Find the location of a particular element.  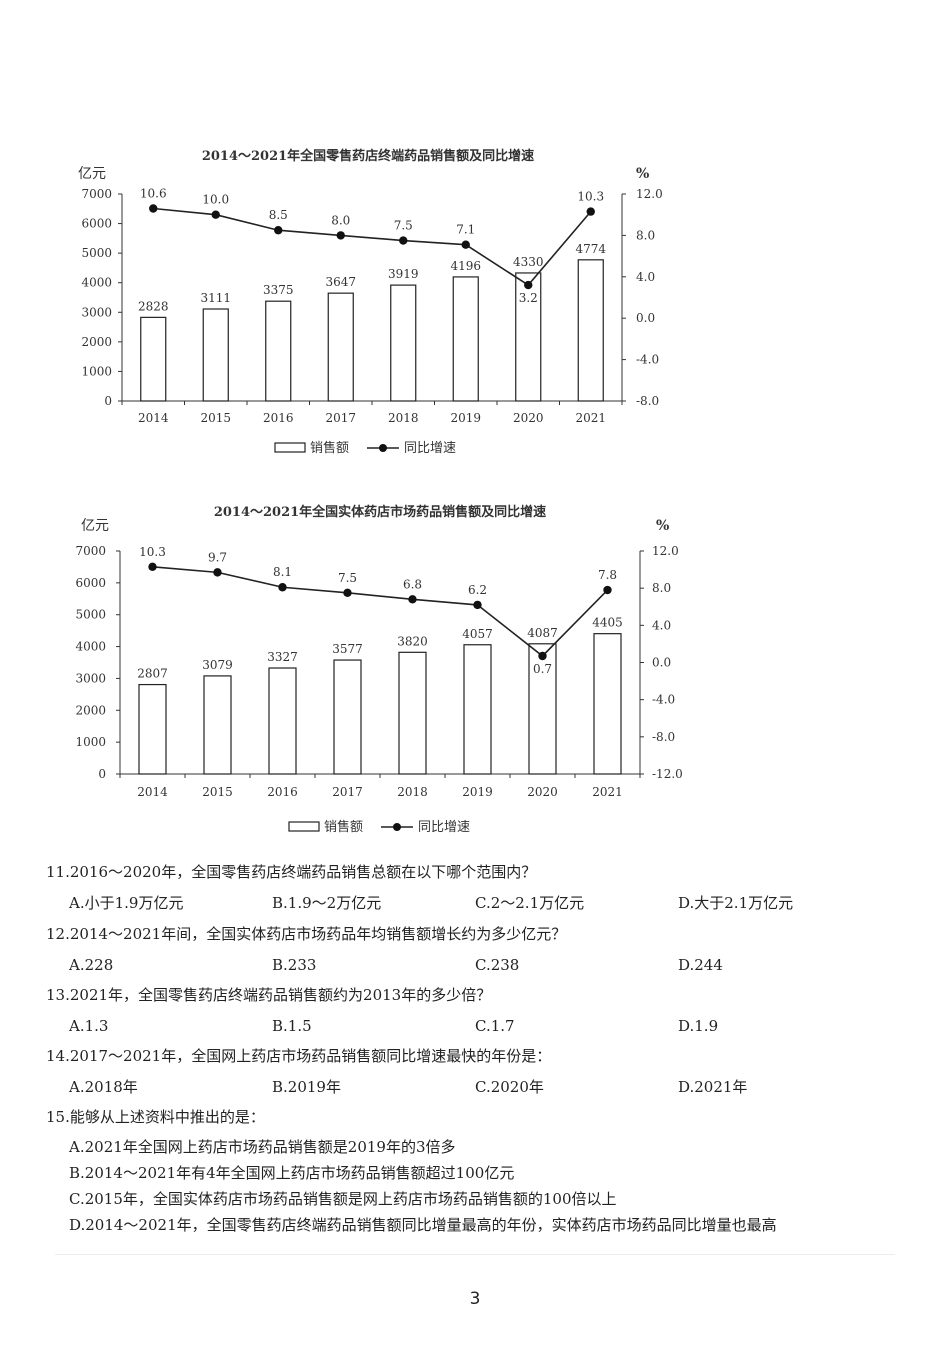

question-13-option-b: B.1.5 is located at coordinates (292, 1026).